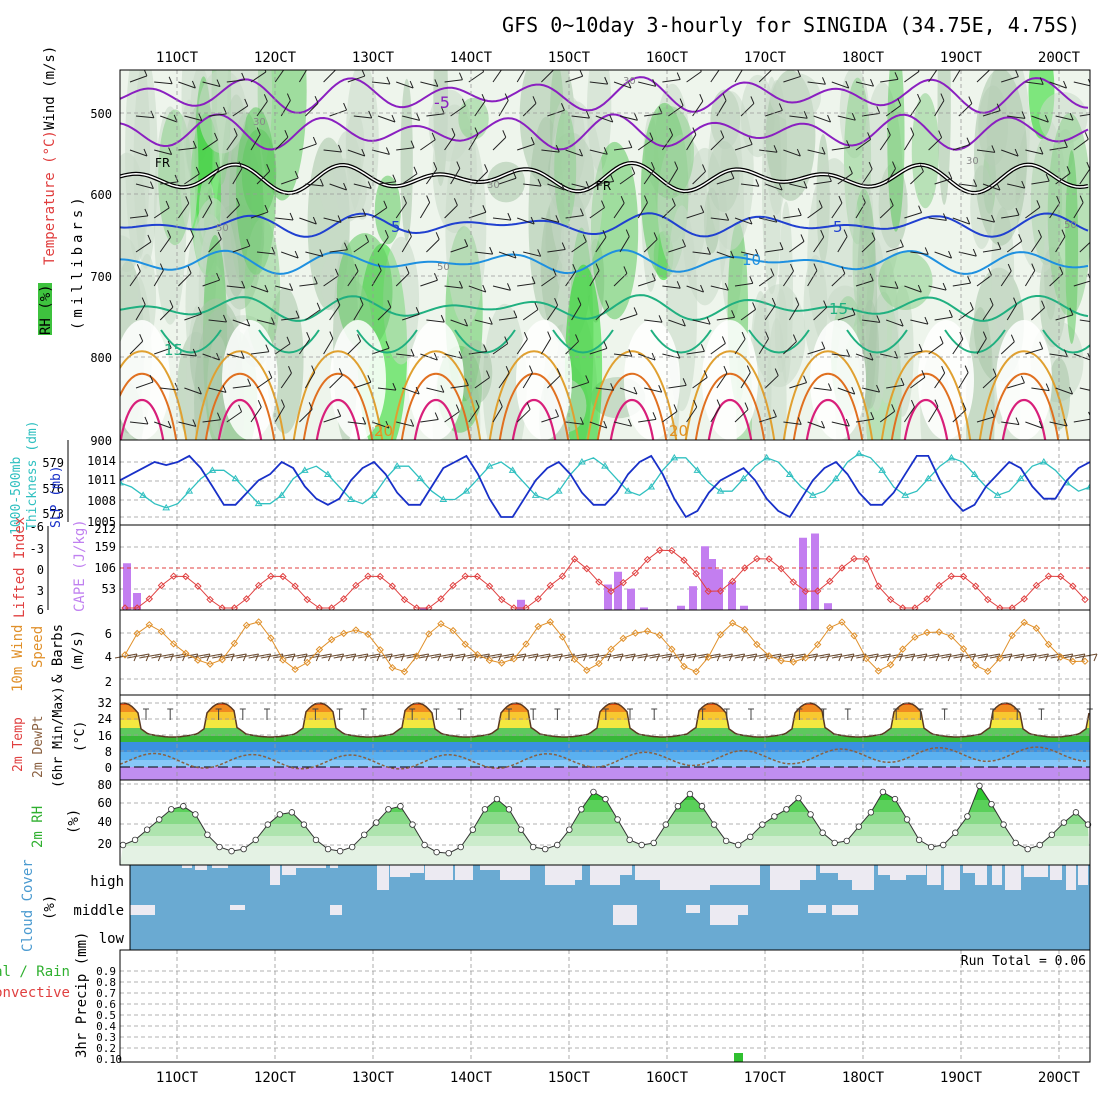 This screenshot has height=1100, width=1100. Describe the element at coordinates (80, 565) in the screenshot. I see `cape-label: CAPE (J/kg)` at that location.